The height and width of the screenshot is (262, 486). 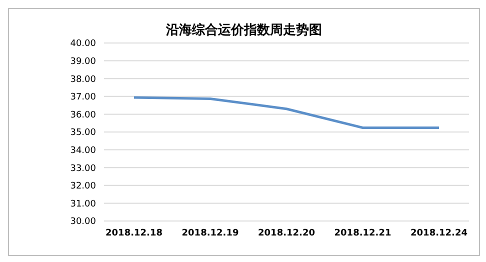 I want to click on y-tick-label: 36.00, so click(x=83, y=115).